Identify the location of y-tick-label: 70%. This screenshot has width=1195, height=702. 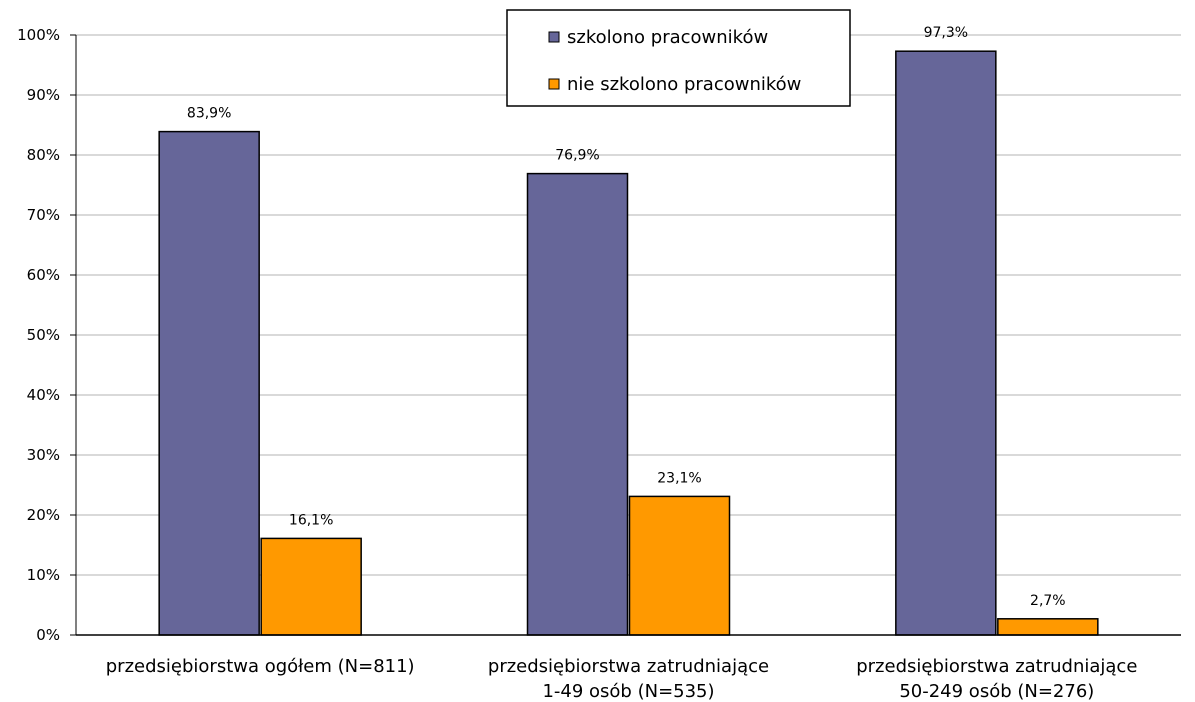
(43, 215).